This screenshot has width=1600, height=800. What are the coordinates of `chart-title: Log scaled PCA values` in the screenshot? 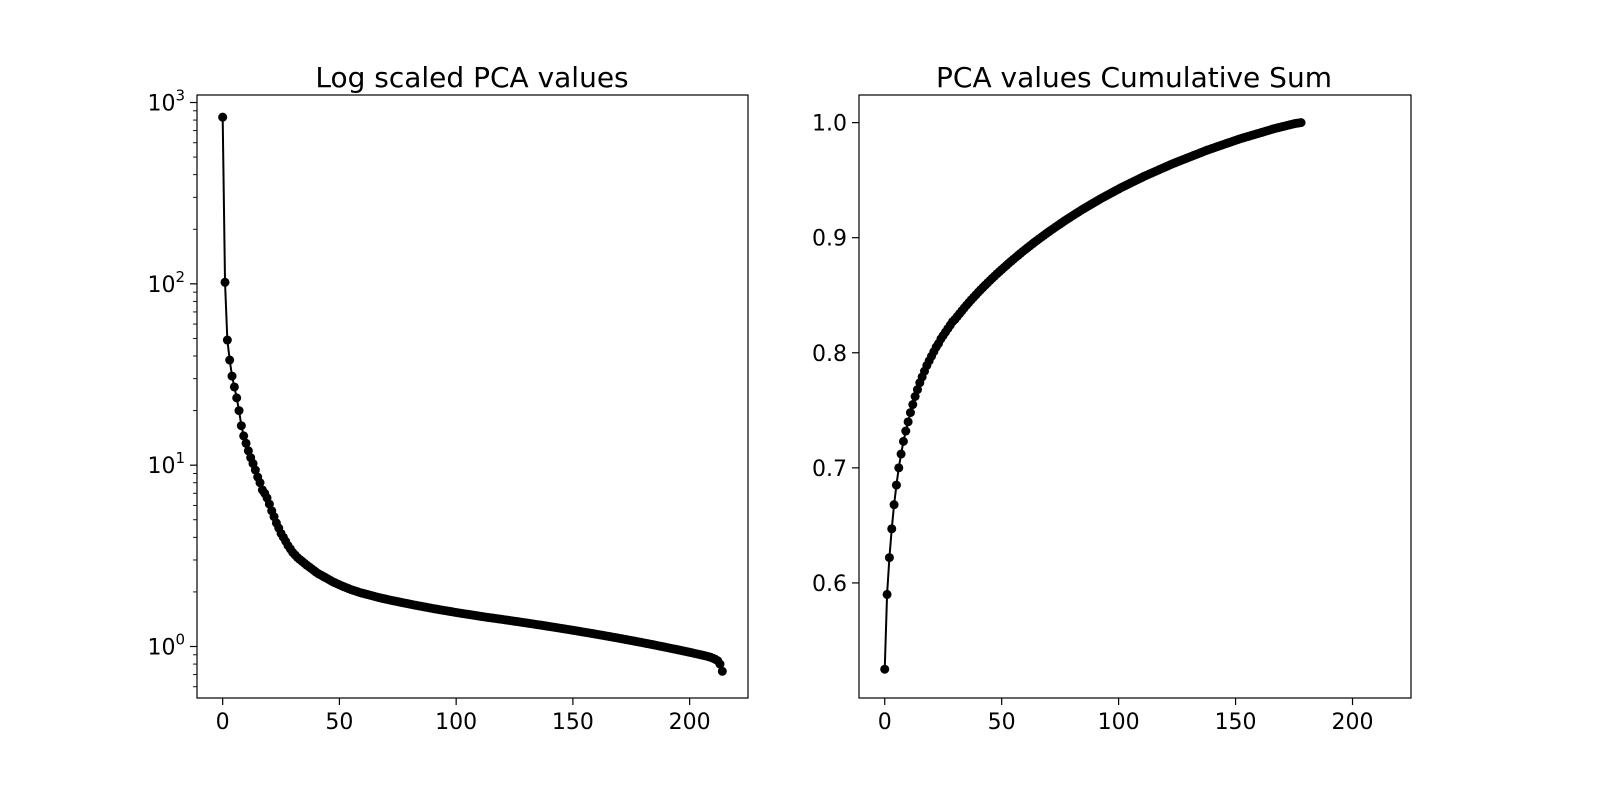 It's located at (471, 77).